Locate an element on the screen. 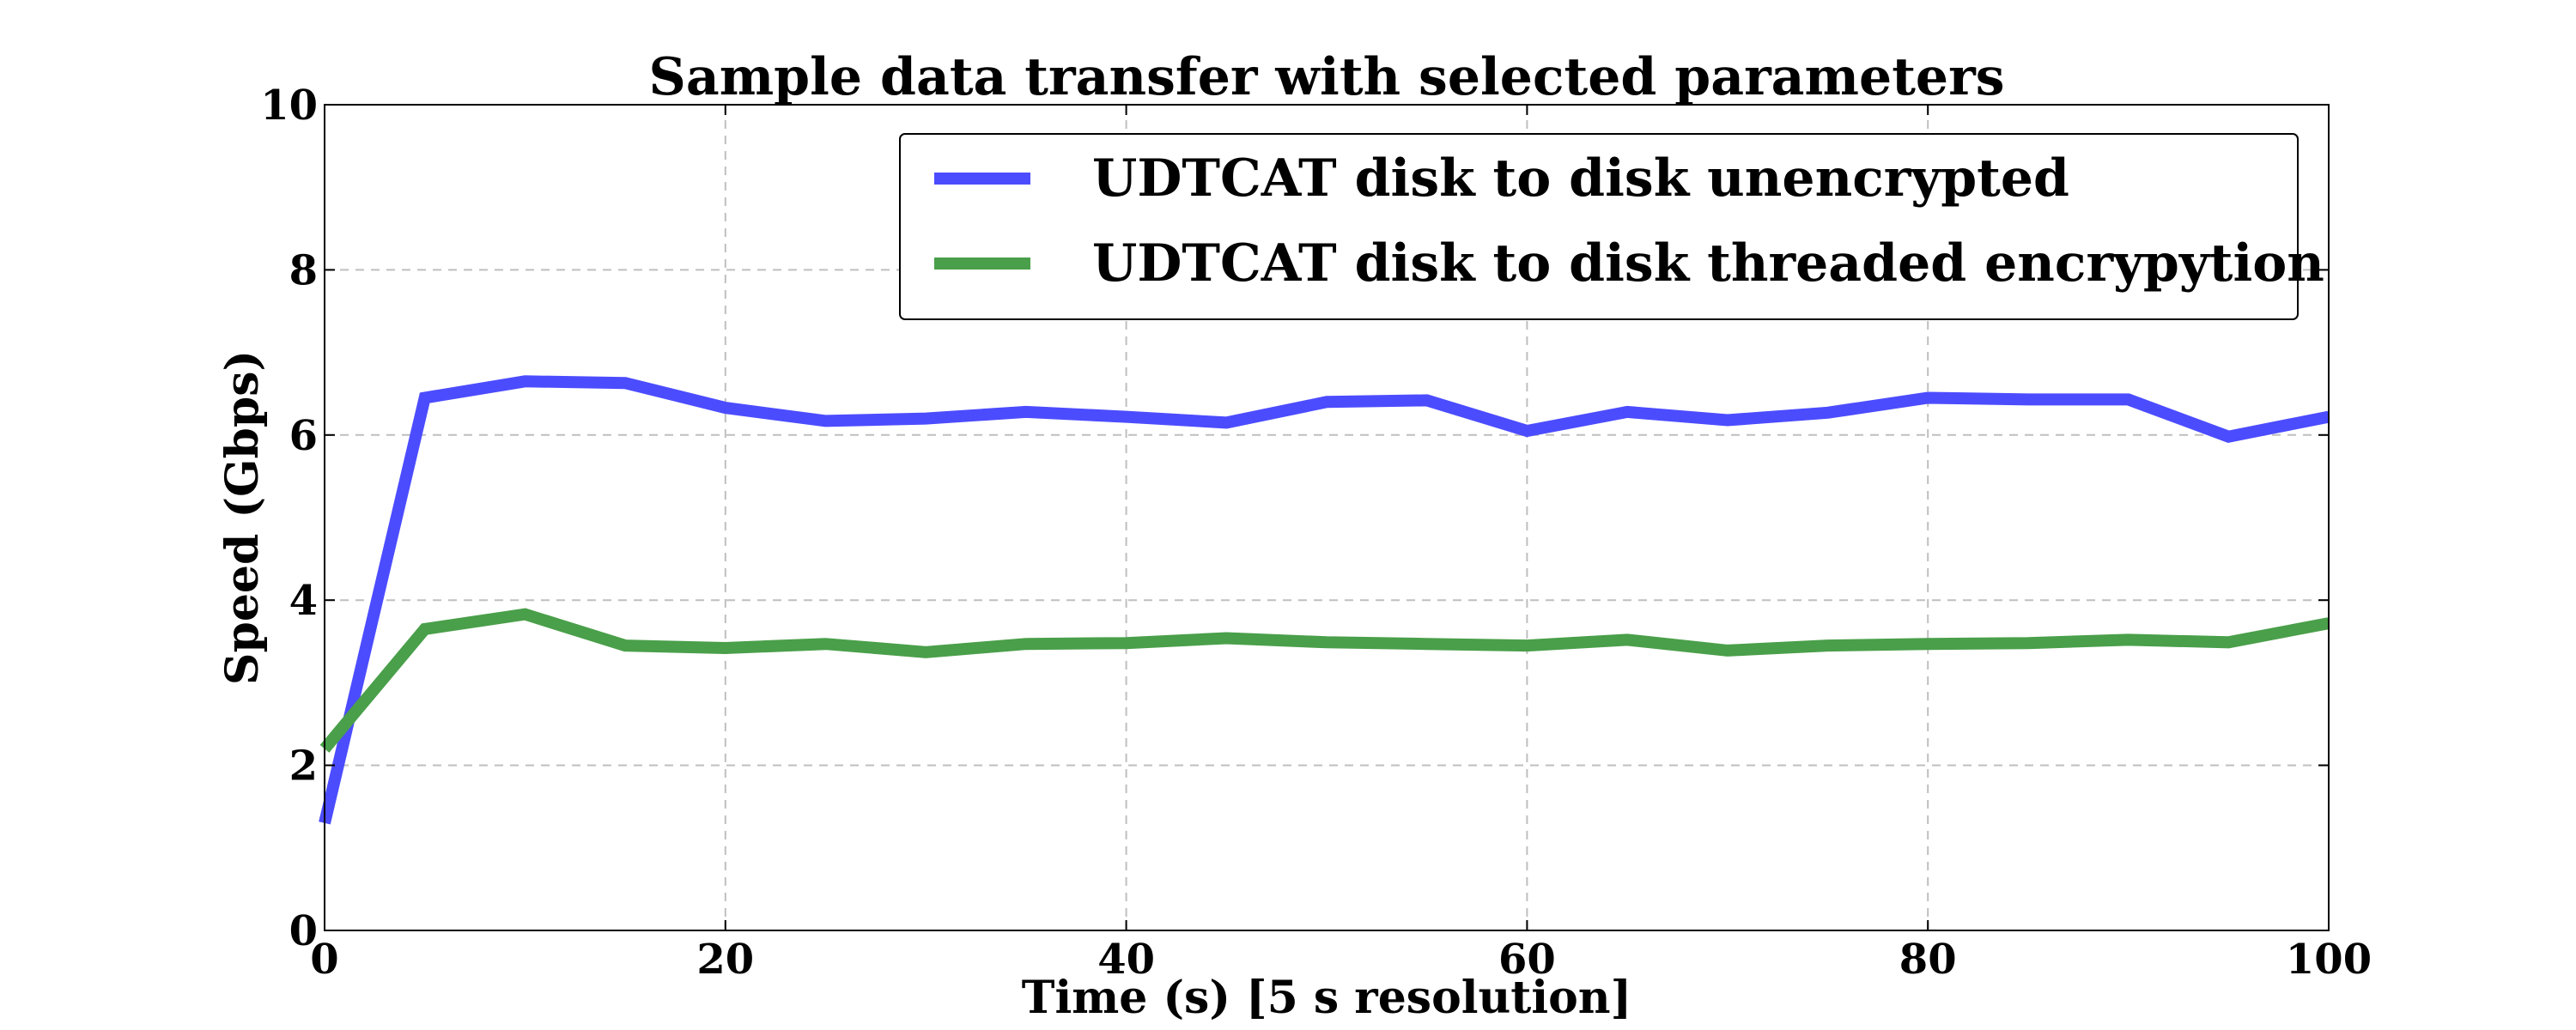 Image resolution: width=2576 pixels, height=1030 pixels. x-tick-label: 20 is located at coordinates (725, 960).